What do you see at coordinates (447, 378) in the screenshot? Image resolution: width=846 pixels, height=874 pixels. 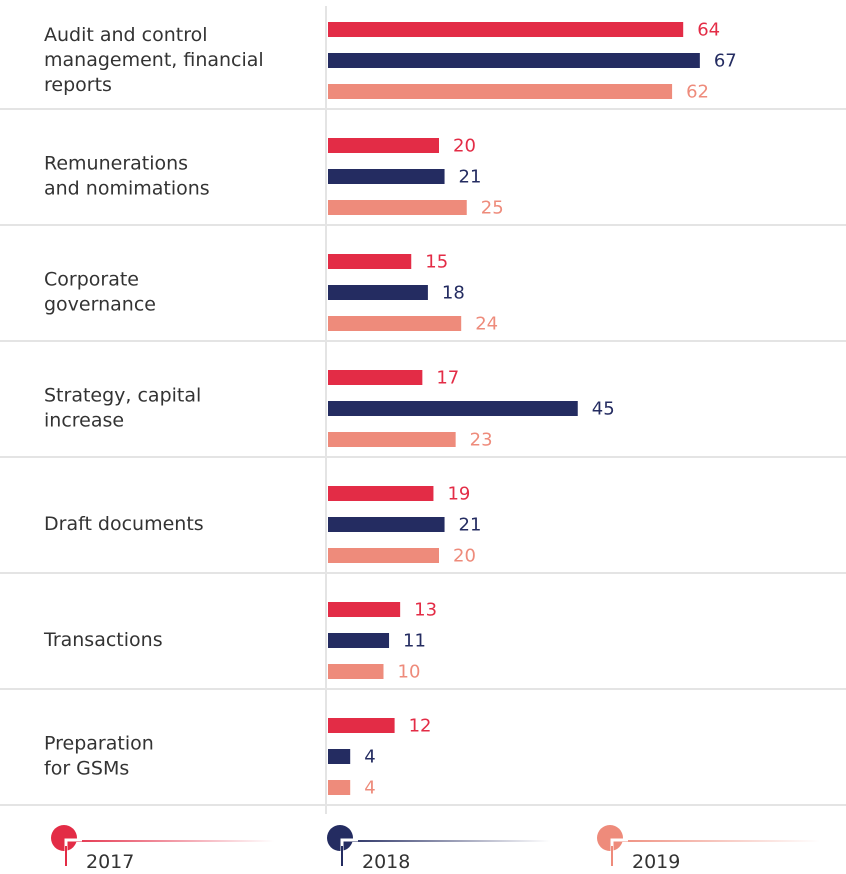 I see `value-label-2017: 17` at bounding box center [447, 378].